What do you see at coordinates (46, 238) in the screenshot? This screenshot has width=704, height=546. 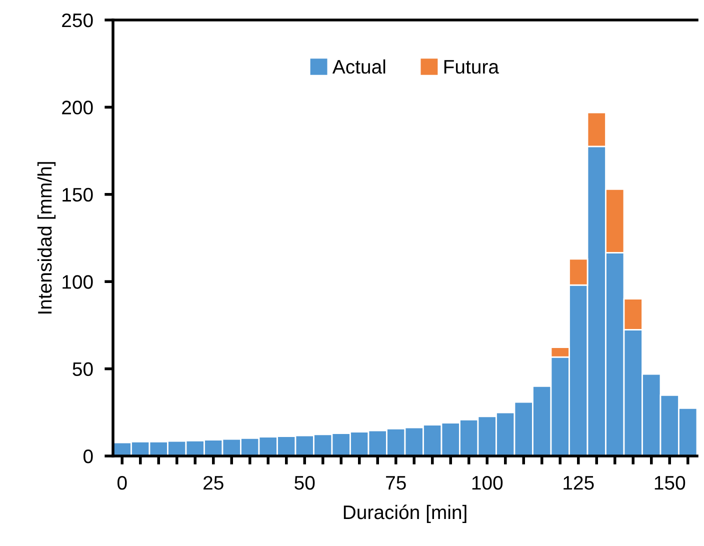 I see `y-axis-title: Intensidad [mm/h]` at bounding box center [46, 238].